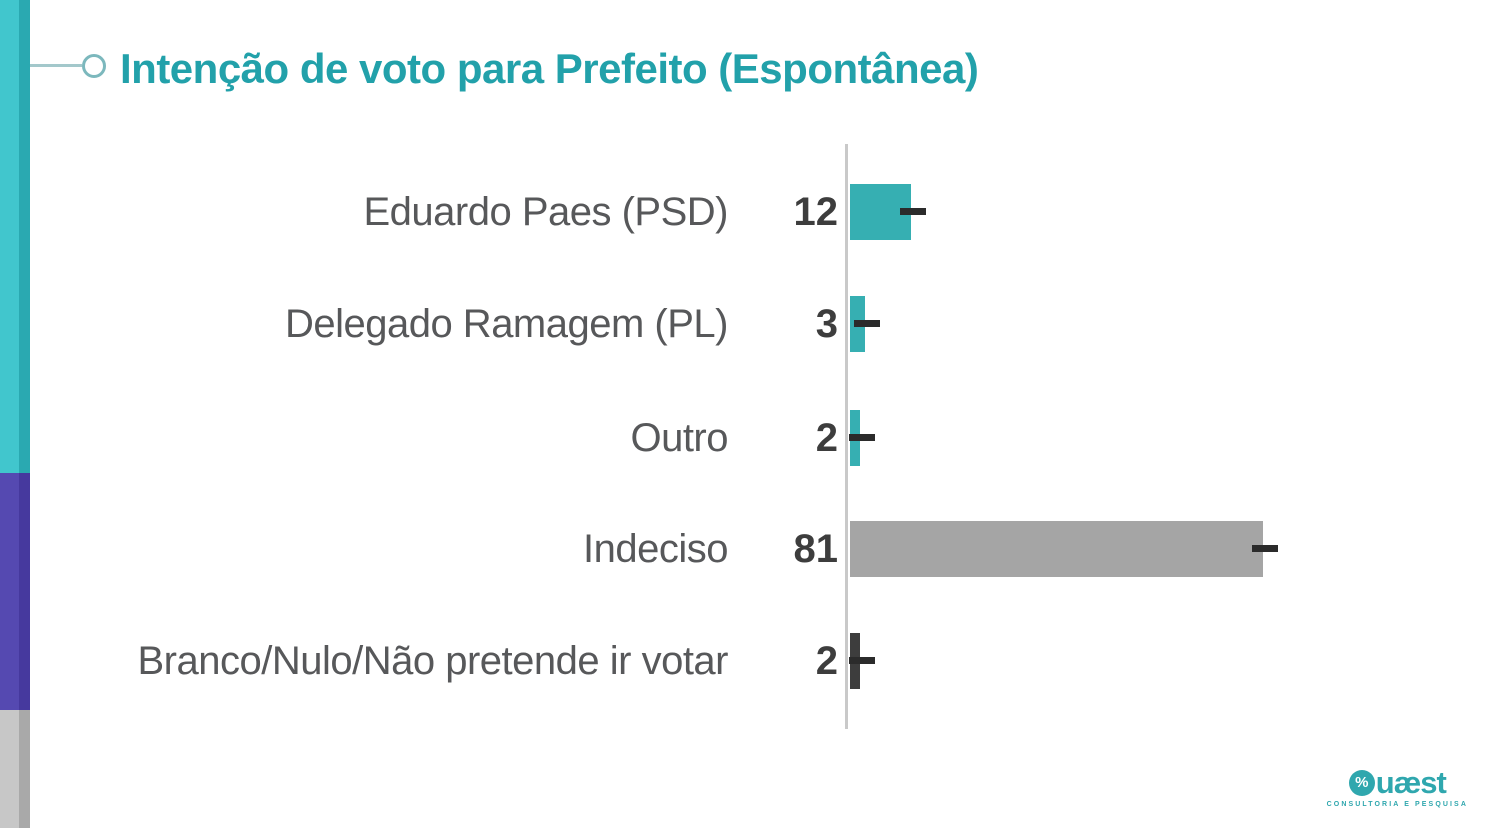  What do you see at coordinates (679, 438) in the screenshot?
I see `category-label: Outro` at bounding box center [679, 438].